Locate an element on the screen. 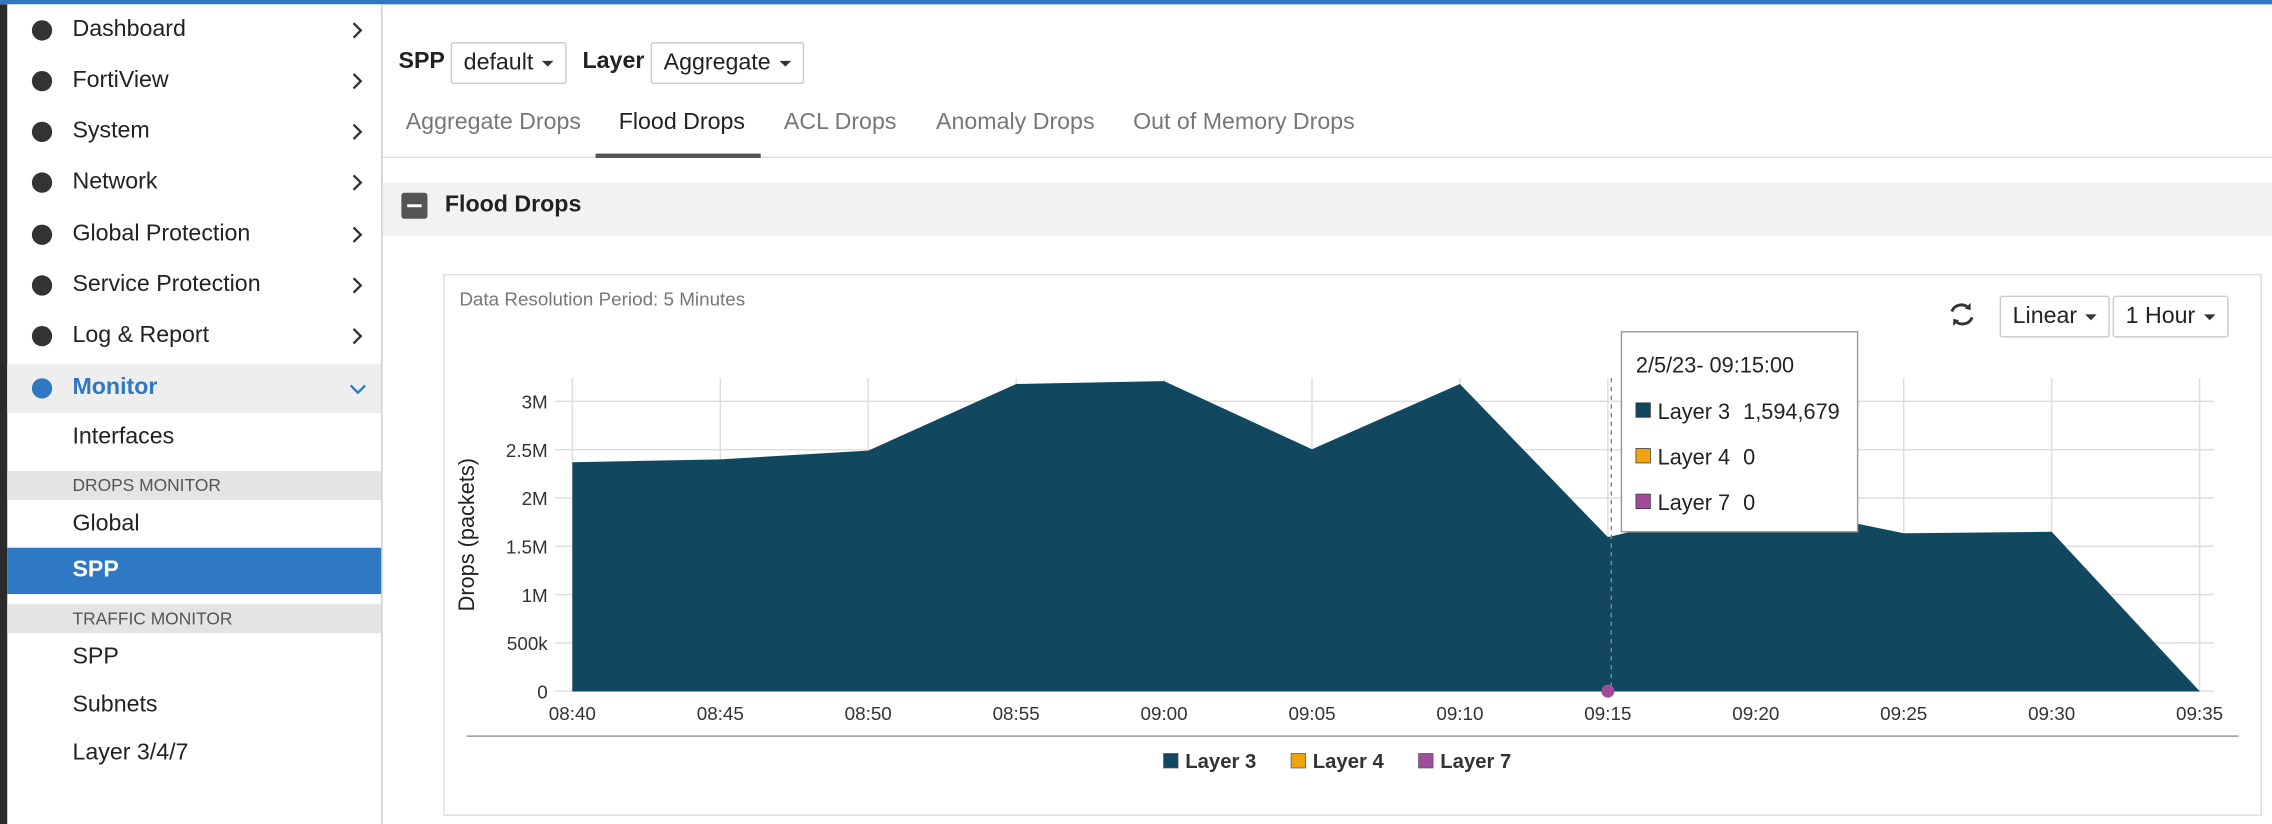  y-tick-label: 500k is located at coordinates (527, 643).